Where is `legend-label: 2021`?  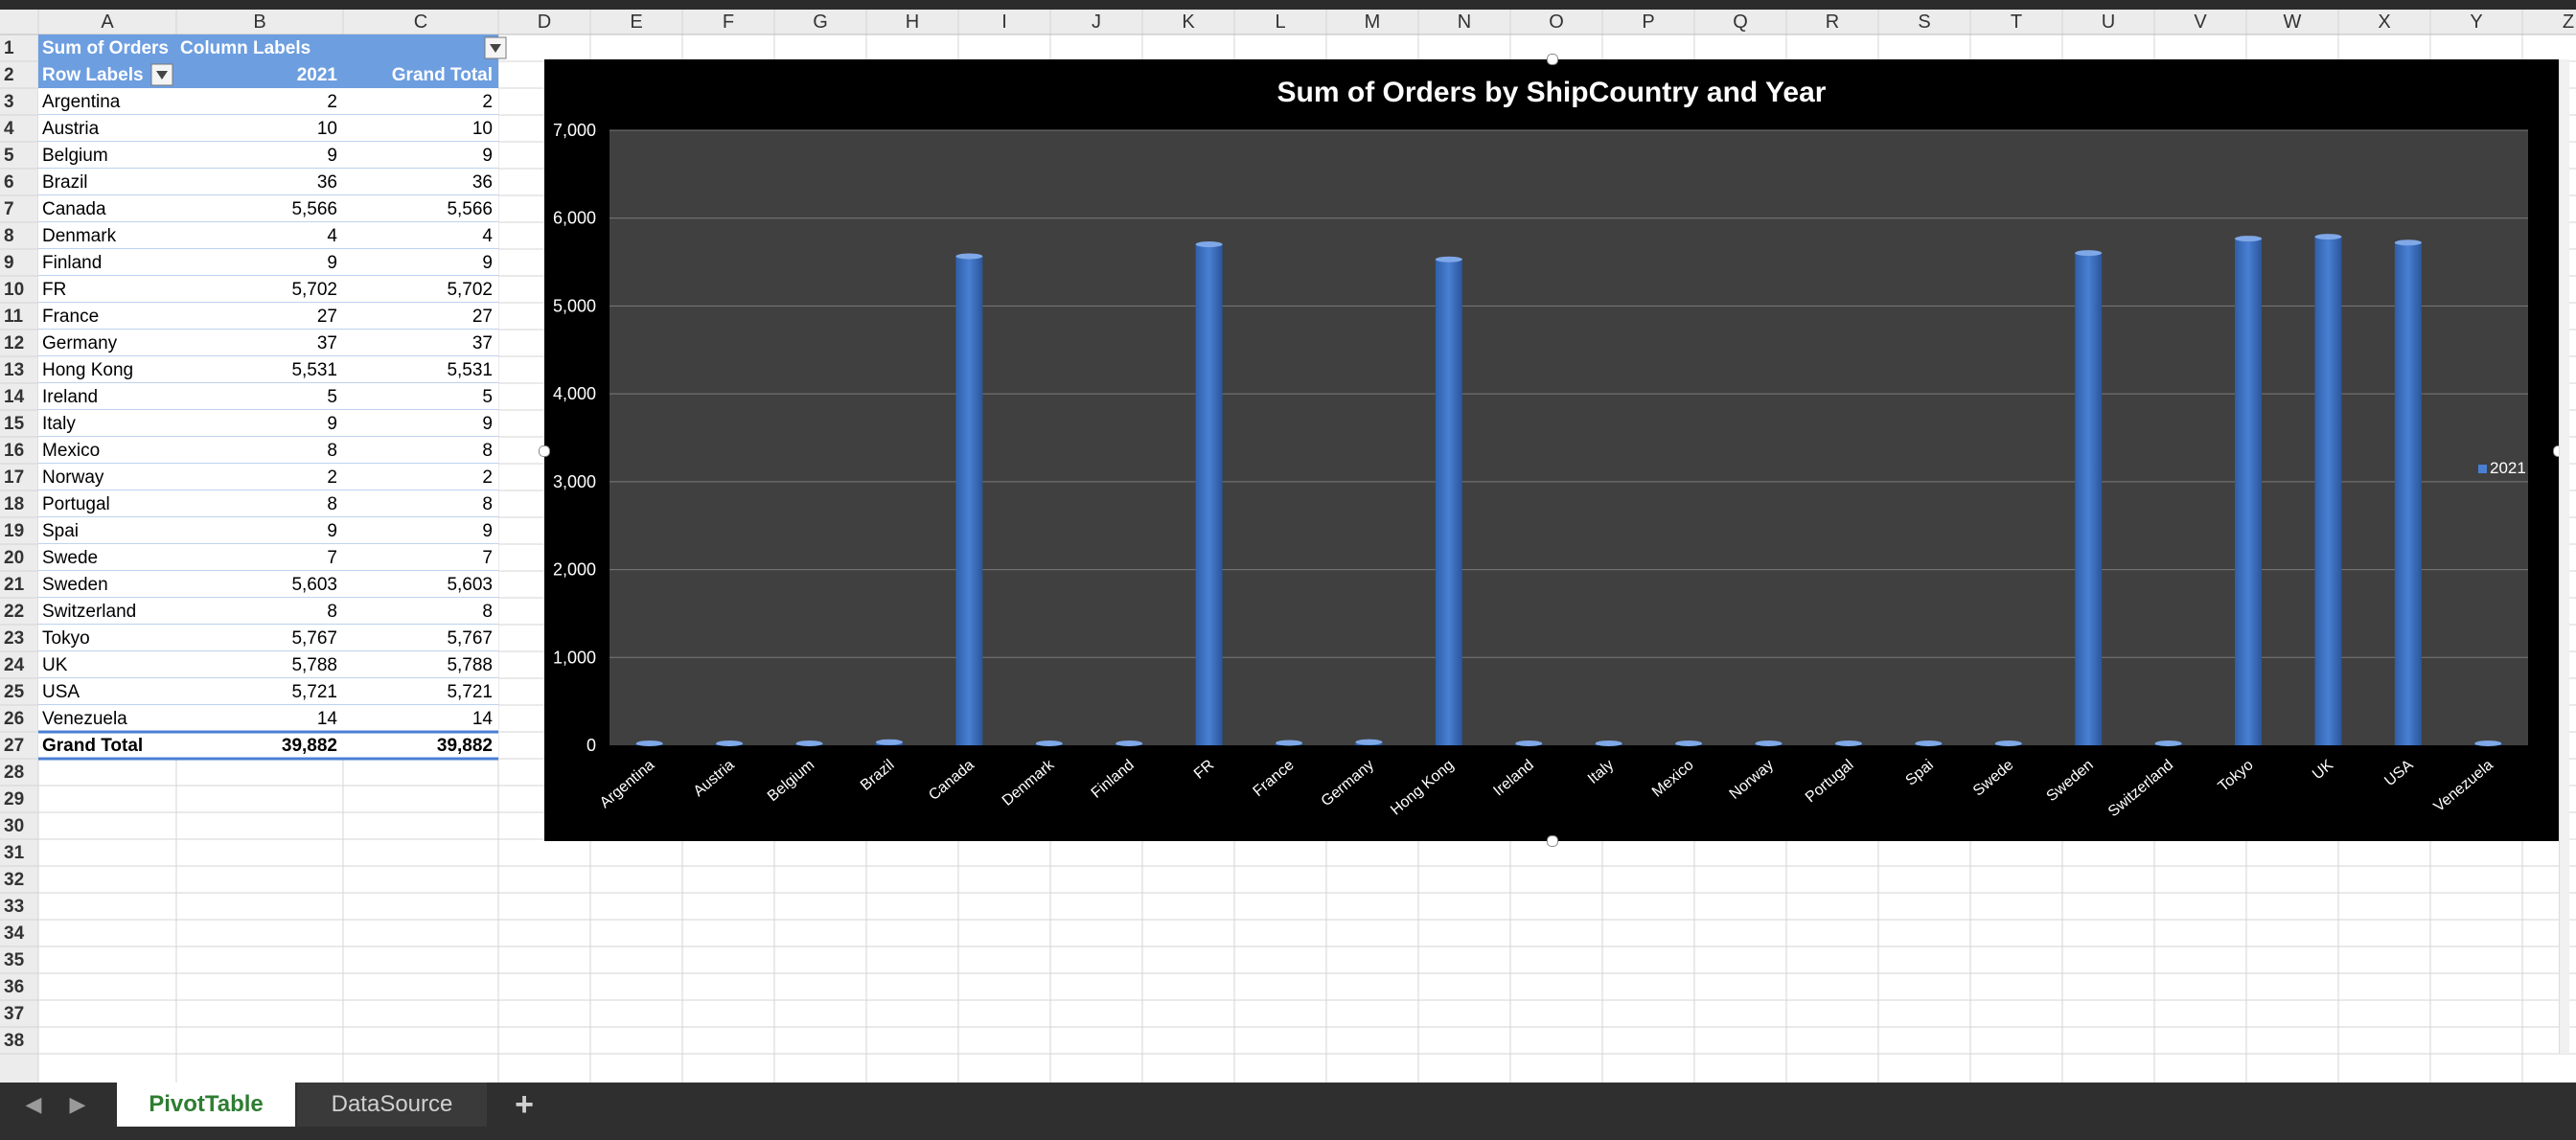
legend-label: 2021 is located at coordinates (2508, 468).